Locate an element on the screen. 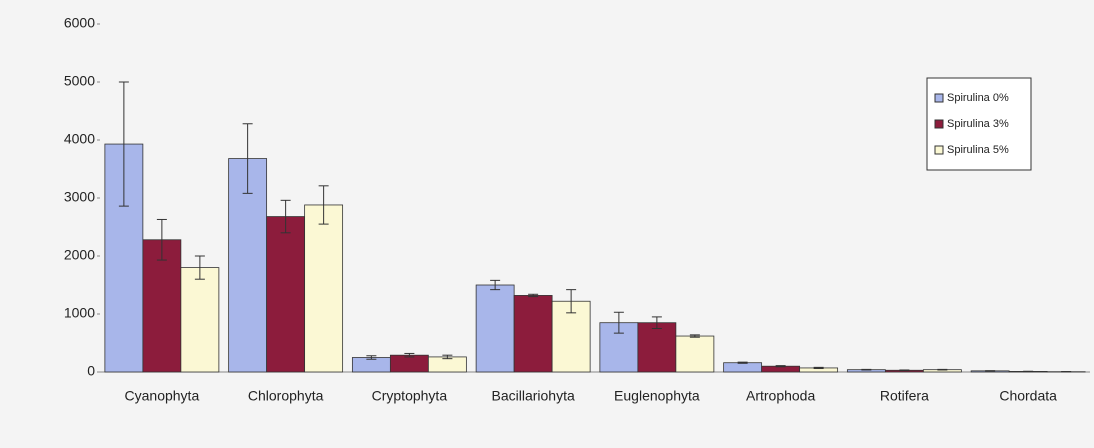 The image size is (1094, 448). legend-label: Spirulina 3% is located at coordinates (978, 124).